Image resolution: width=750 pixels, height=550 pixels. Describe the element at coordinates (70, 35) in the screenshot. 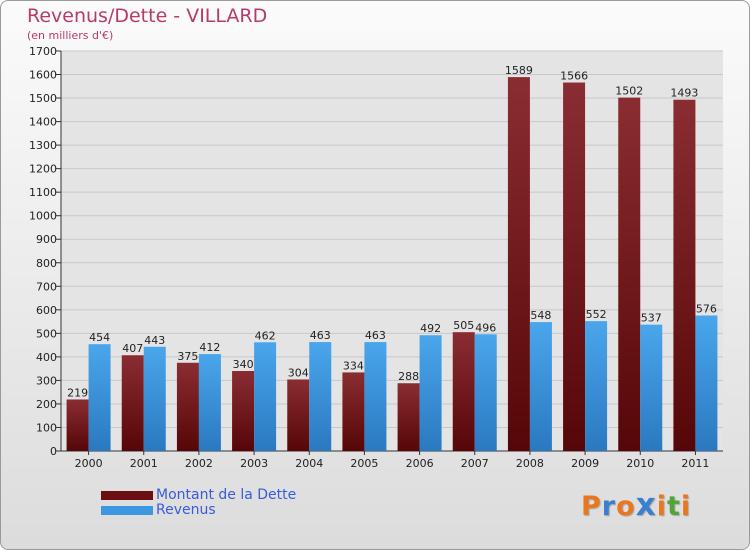

I see `chart-subtitle: (en milliers d'€)` at that location.